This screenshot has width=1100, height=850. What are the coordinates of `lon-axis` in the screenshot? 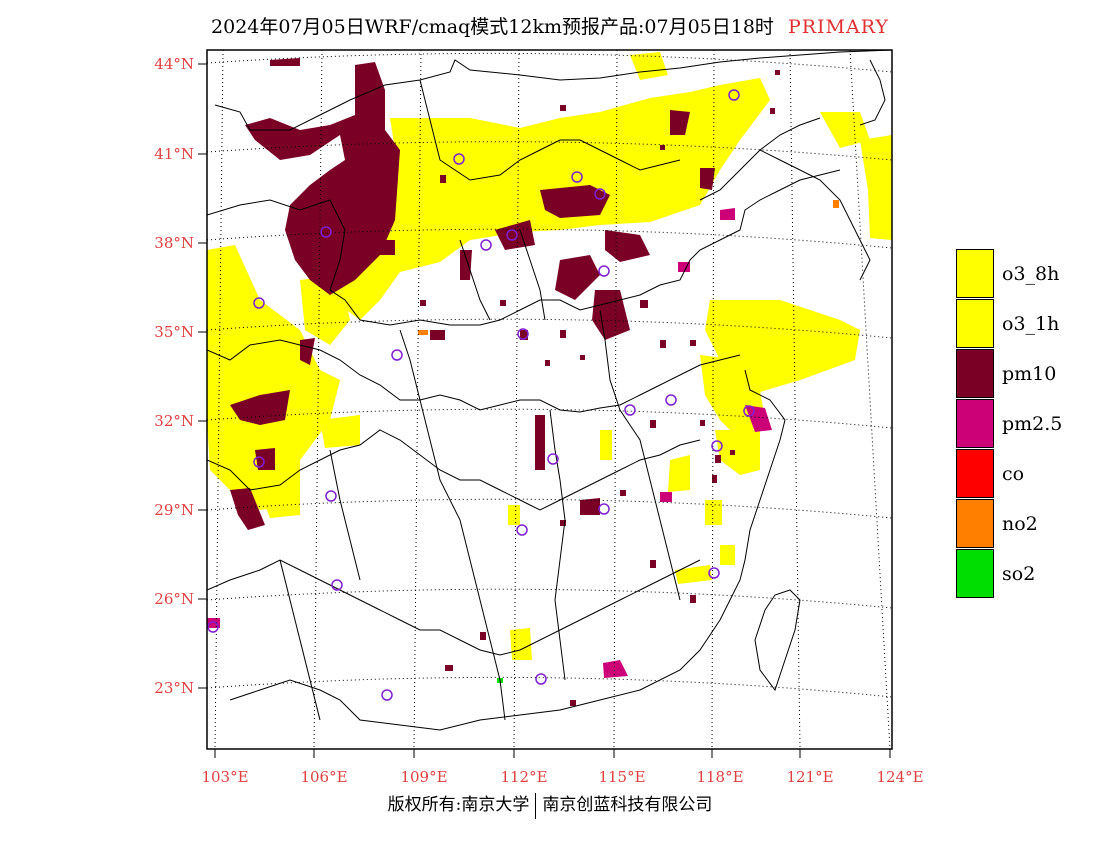 It's located at (552, 753).